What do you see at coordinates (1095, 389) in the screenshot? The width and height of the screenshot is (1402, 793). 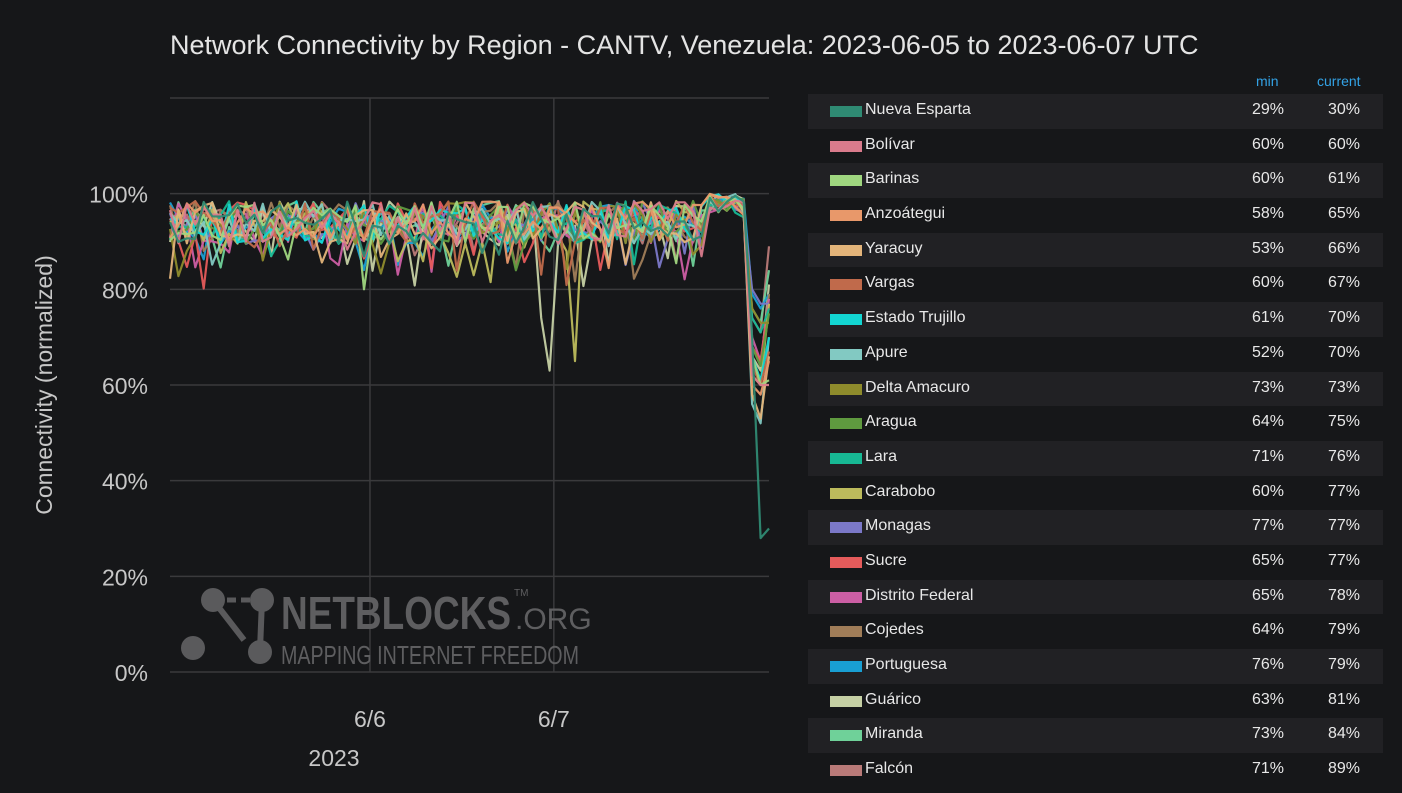 I see `legend-row: Delta Amacuro 73% 73%` at bounding box center [1095, 389].